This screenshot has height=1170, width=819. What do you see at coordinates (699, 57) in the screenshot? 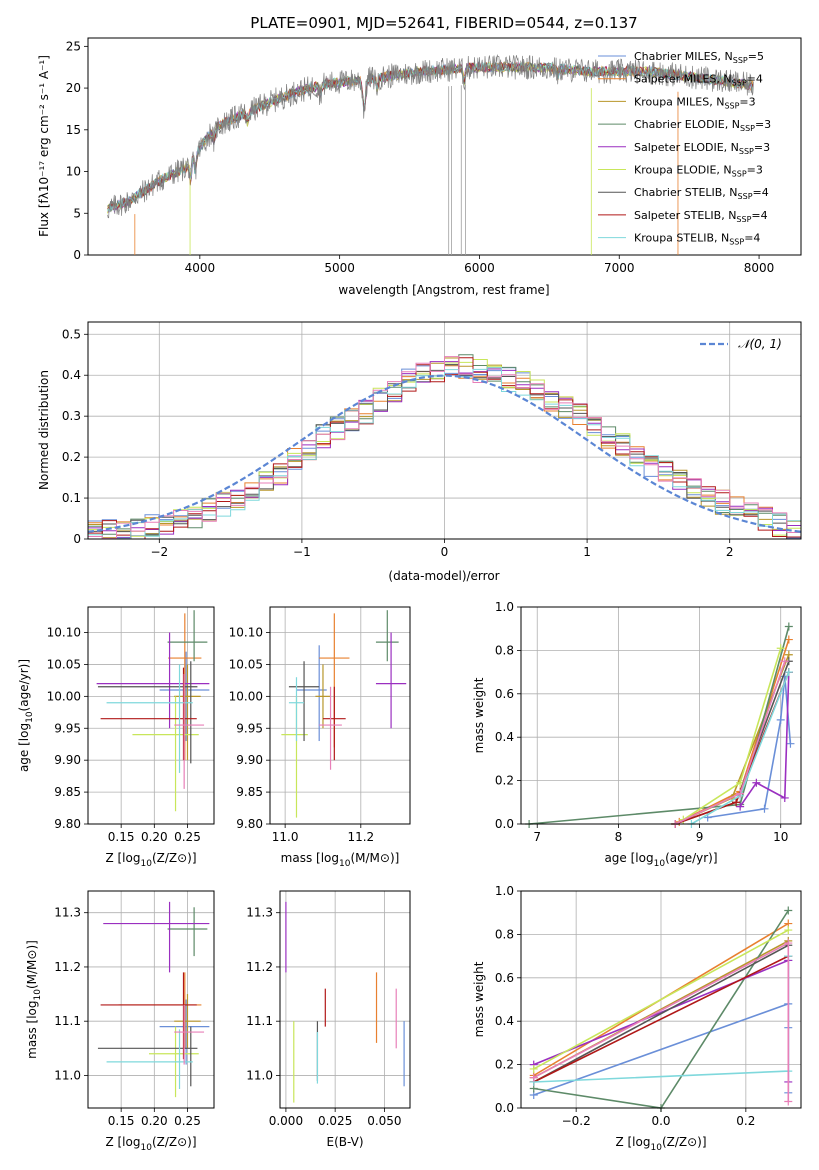
I see `legend-label: Chabrier MILES, NSSP=5` at bounding box center [699, 57].